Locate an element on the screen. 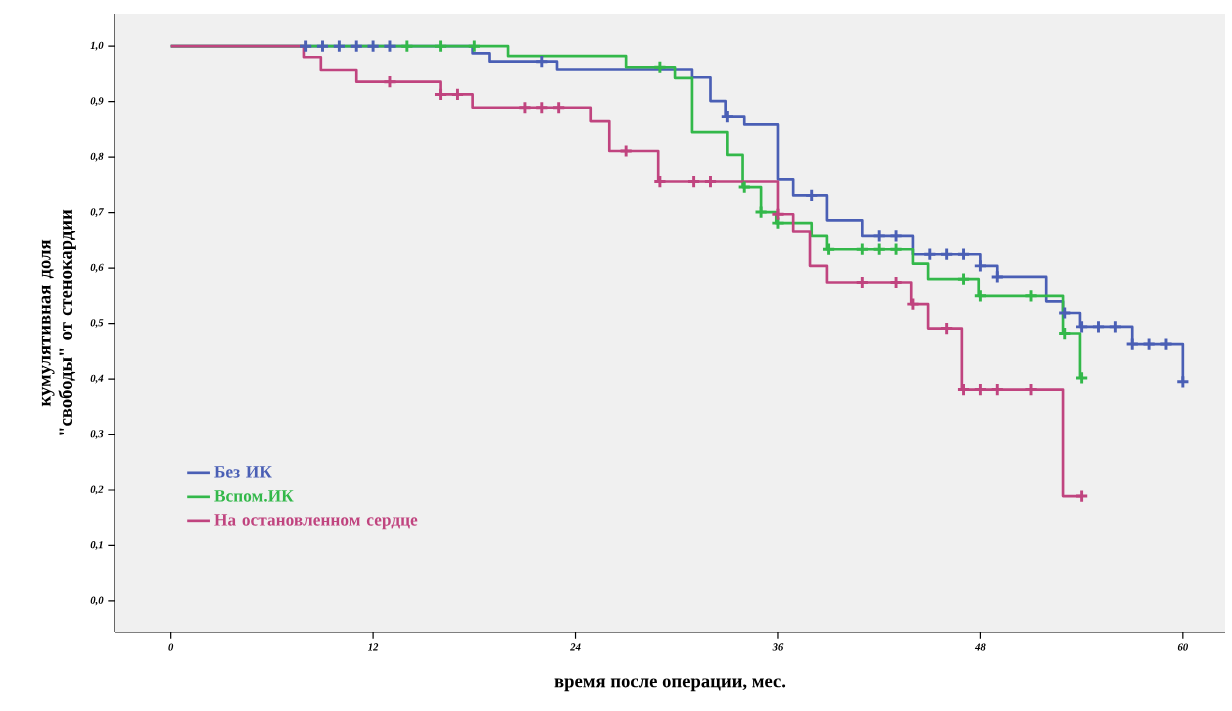 The width and height of the screenshot is (1232, 711). y-axis-title: кумулятивная доля "свободы" от стенокардии is located at coordinates (58, 322).